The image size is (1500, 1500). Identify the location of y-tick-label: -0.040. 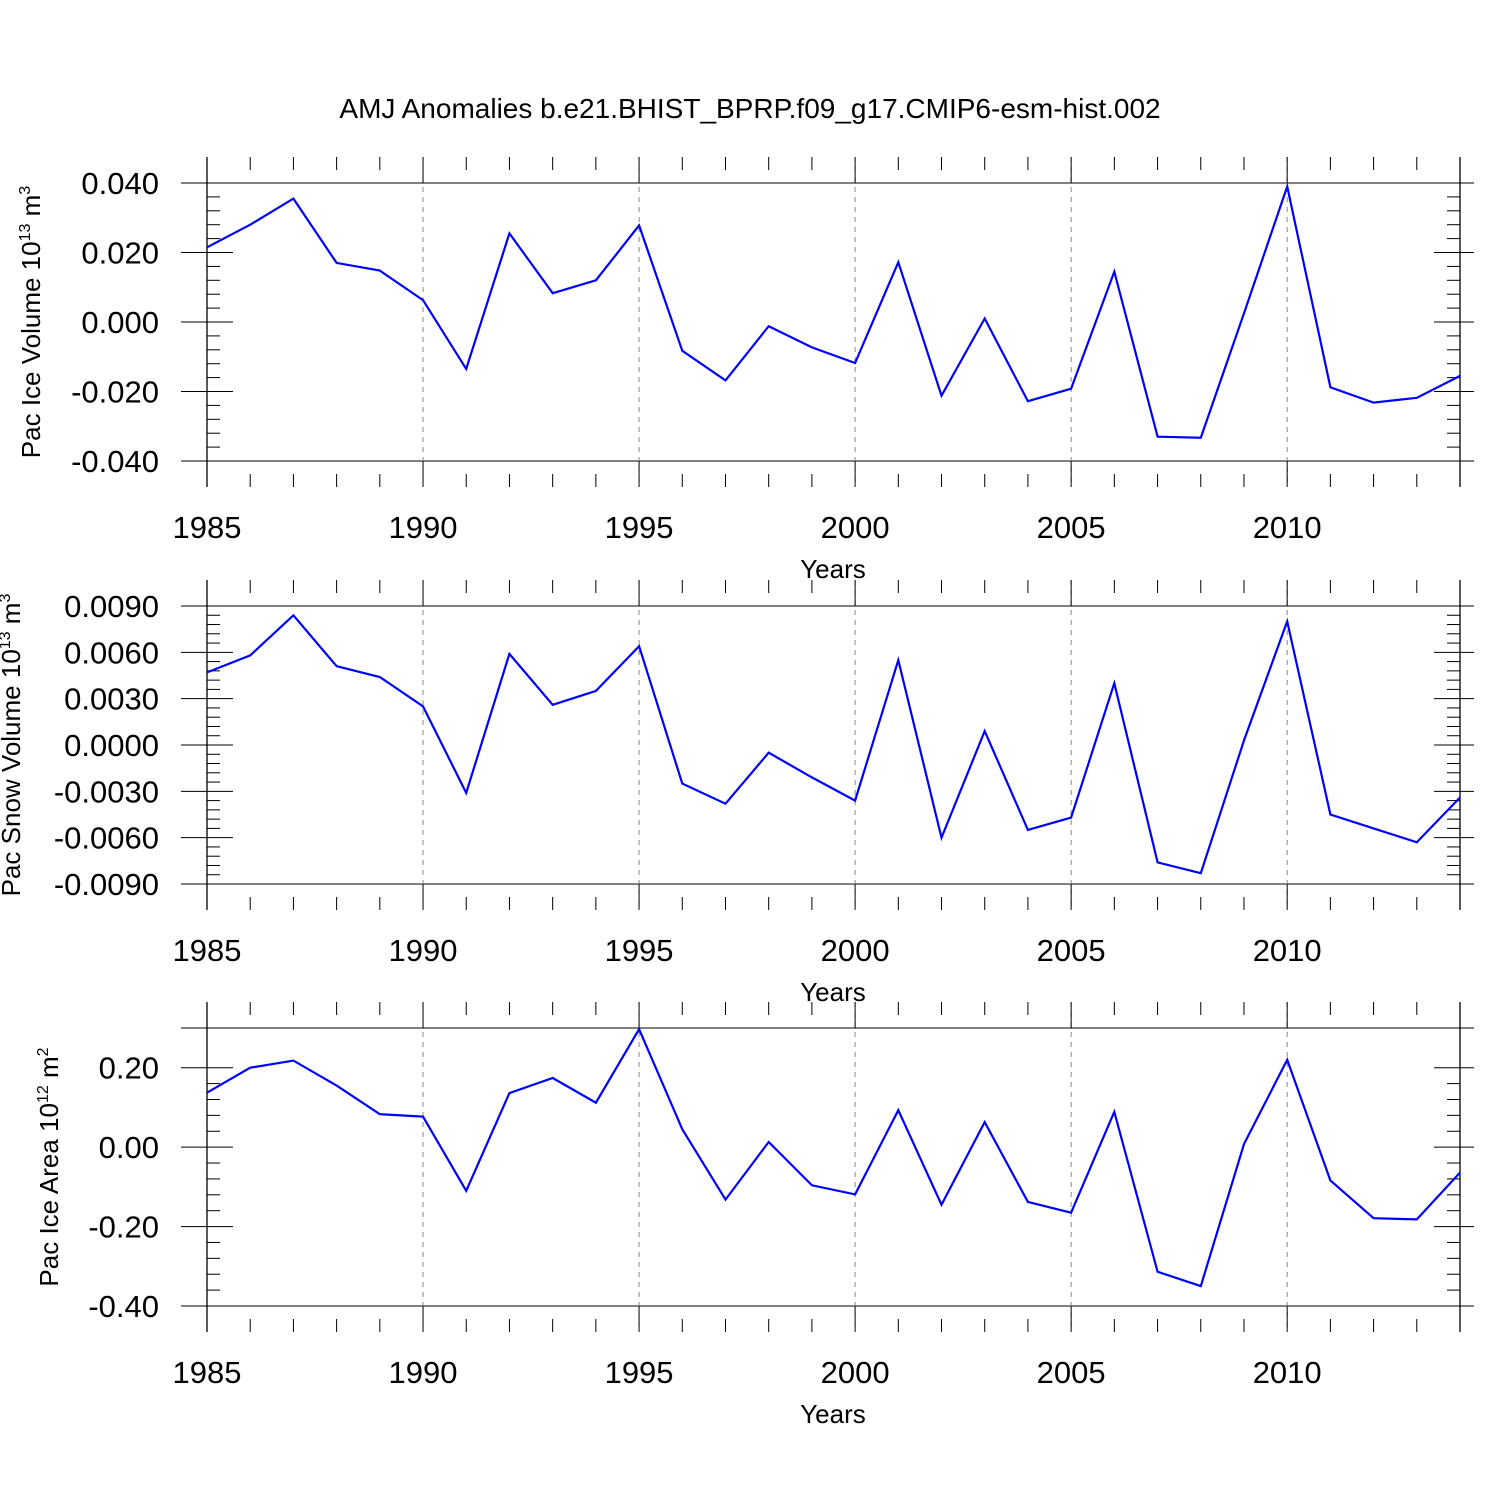
(115, 461).